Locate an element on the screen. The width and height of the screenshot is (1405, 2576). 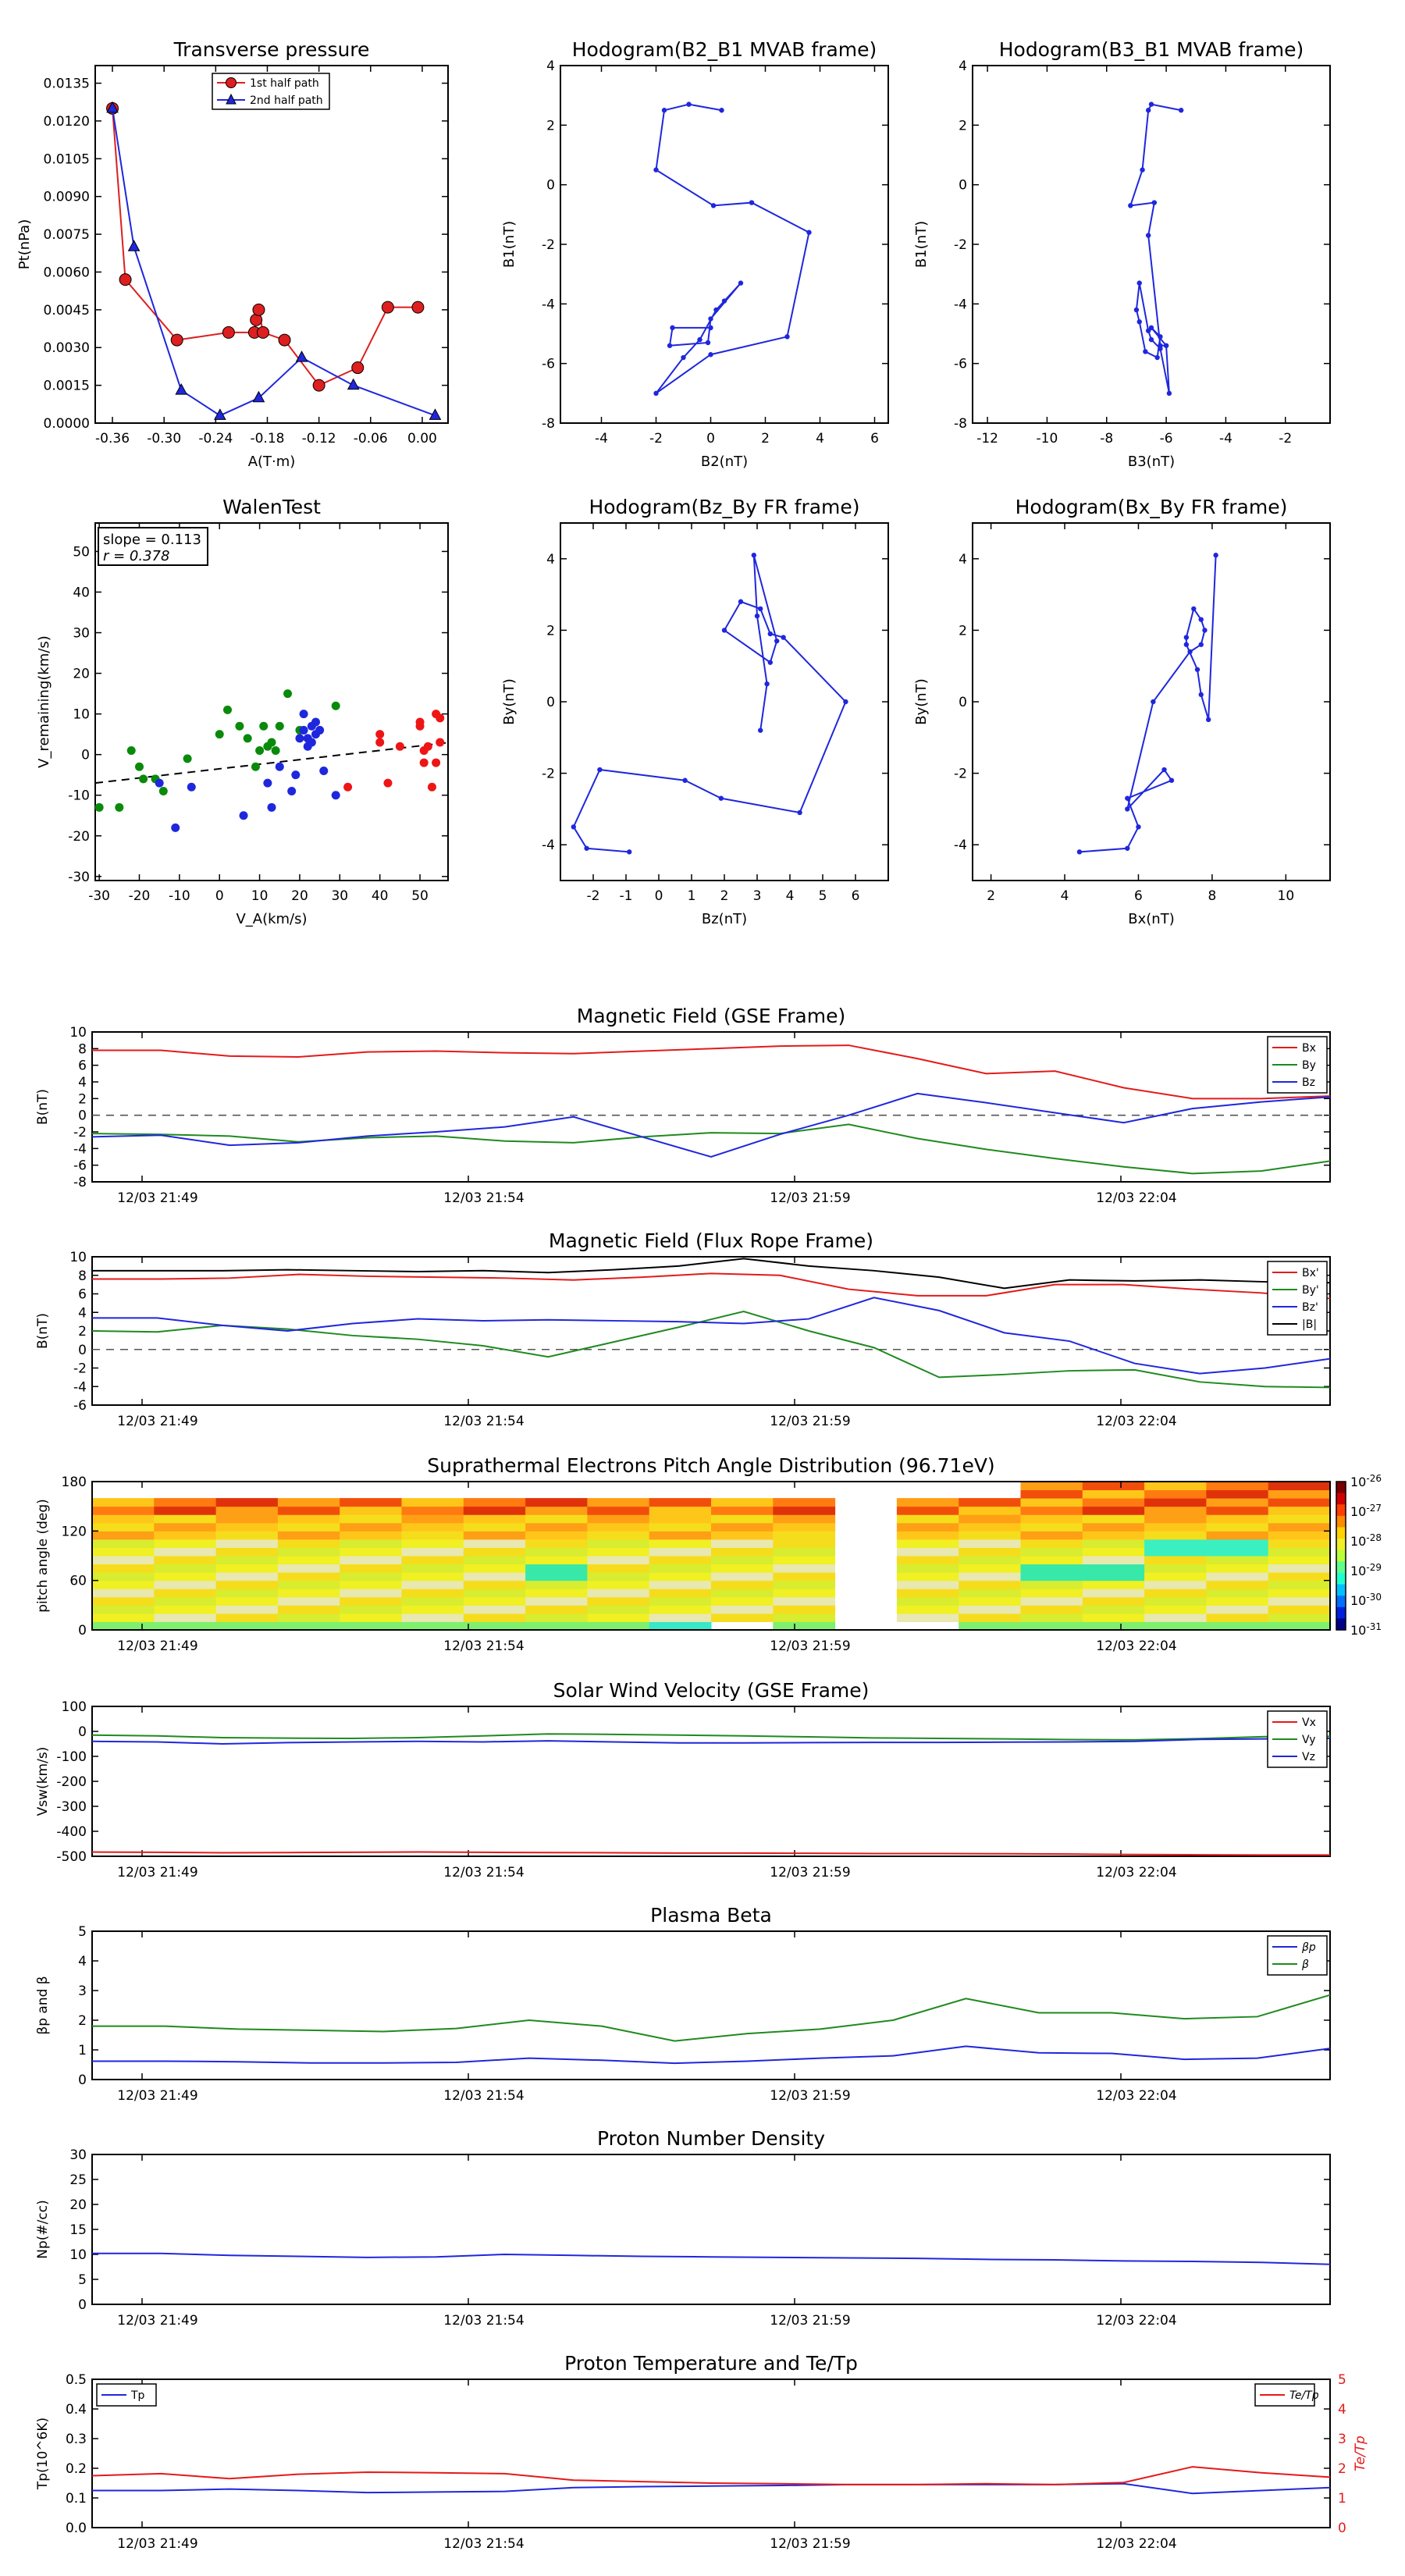
right-y-tick-label: 5 is located at coordinates (1342, 2380).